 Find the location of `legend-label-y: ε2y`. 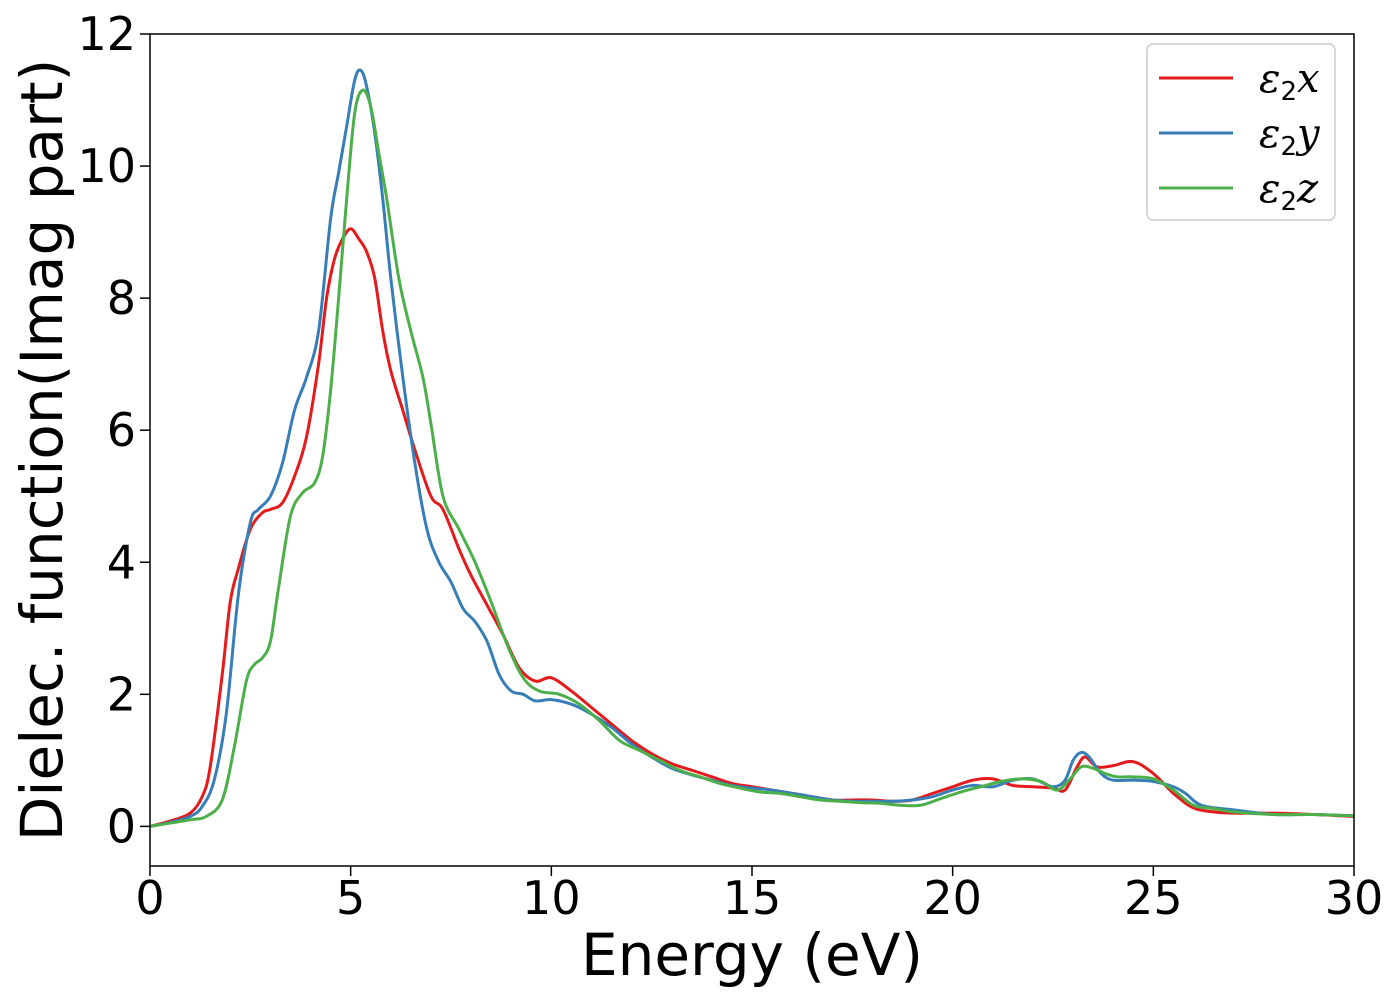

legend-label-y: ε2y is located at coordinates (1290, 136).